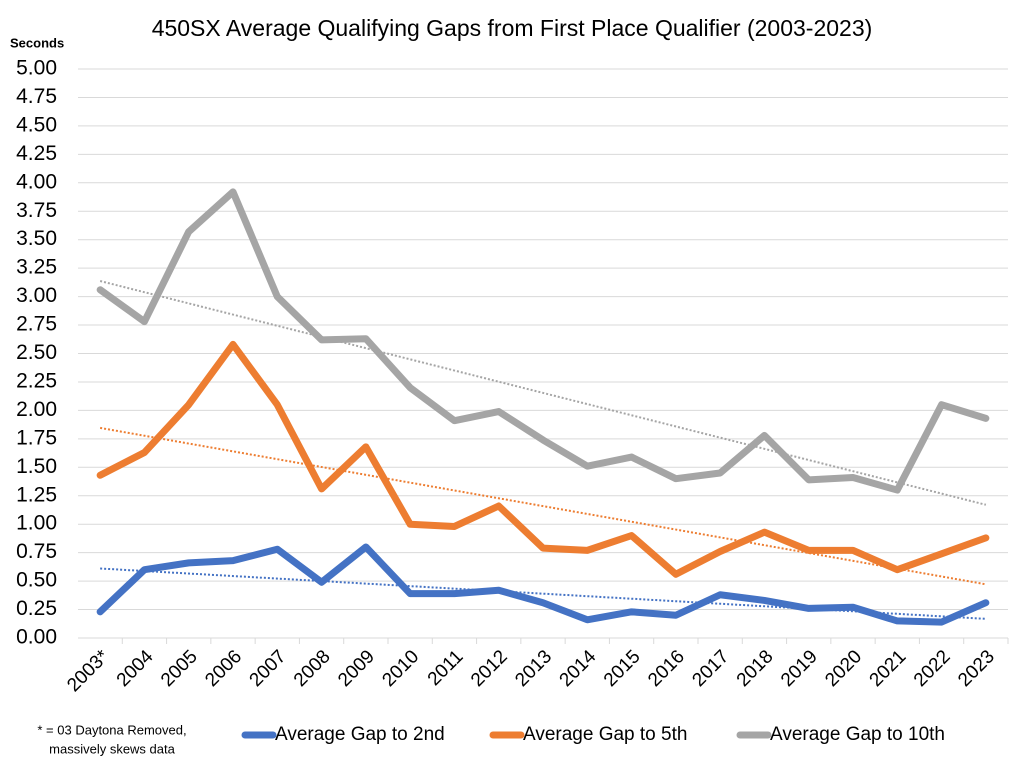 The width and height of the screenshot is (1024, 768). Describe the element at coordinates (605, 734) in the screenshot. I see `legend-label: Average Gap to 5th` at that location.